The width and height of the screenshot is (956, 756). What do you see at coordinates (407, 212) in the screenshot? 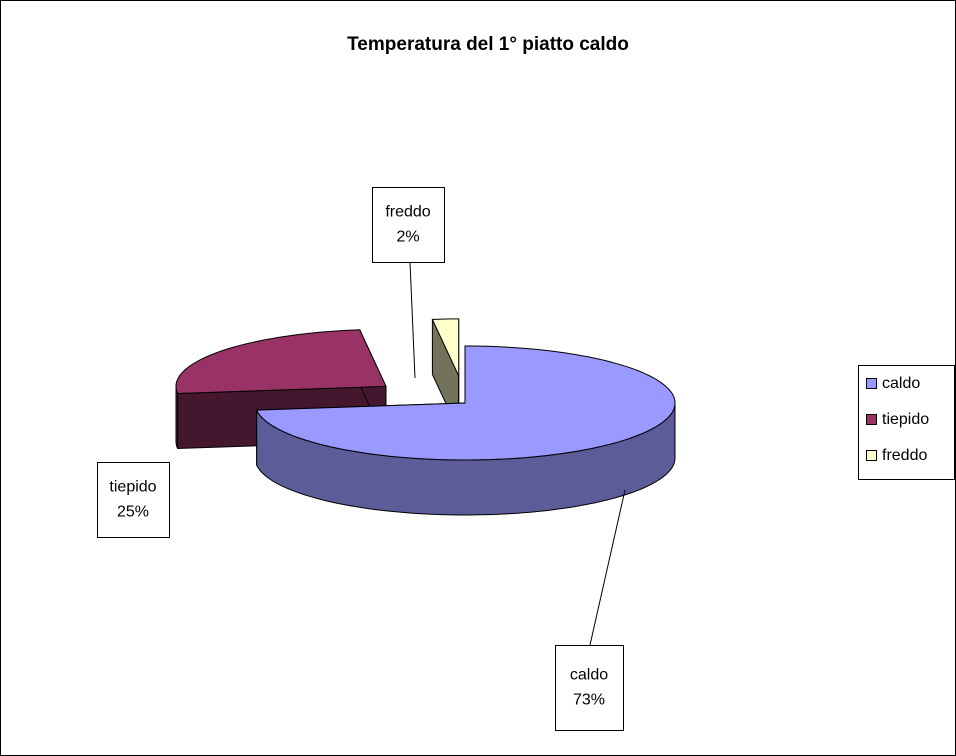
I see `data-label-name: freddo` at bounding box center [407, 212].